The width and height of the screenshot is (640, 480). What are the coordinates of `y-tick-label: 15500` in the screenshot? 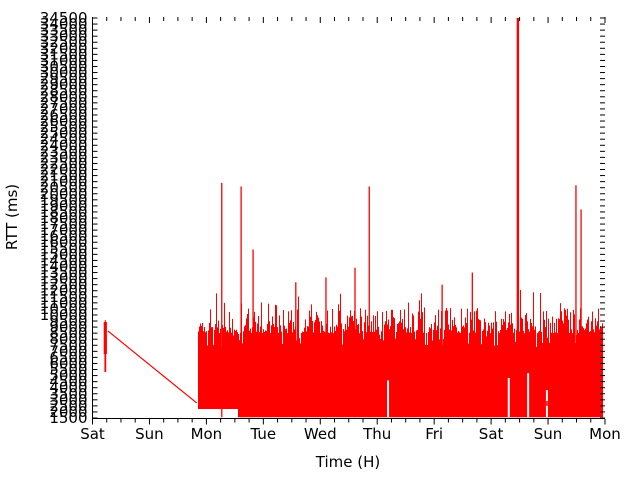 It's located at (64, 248).